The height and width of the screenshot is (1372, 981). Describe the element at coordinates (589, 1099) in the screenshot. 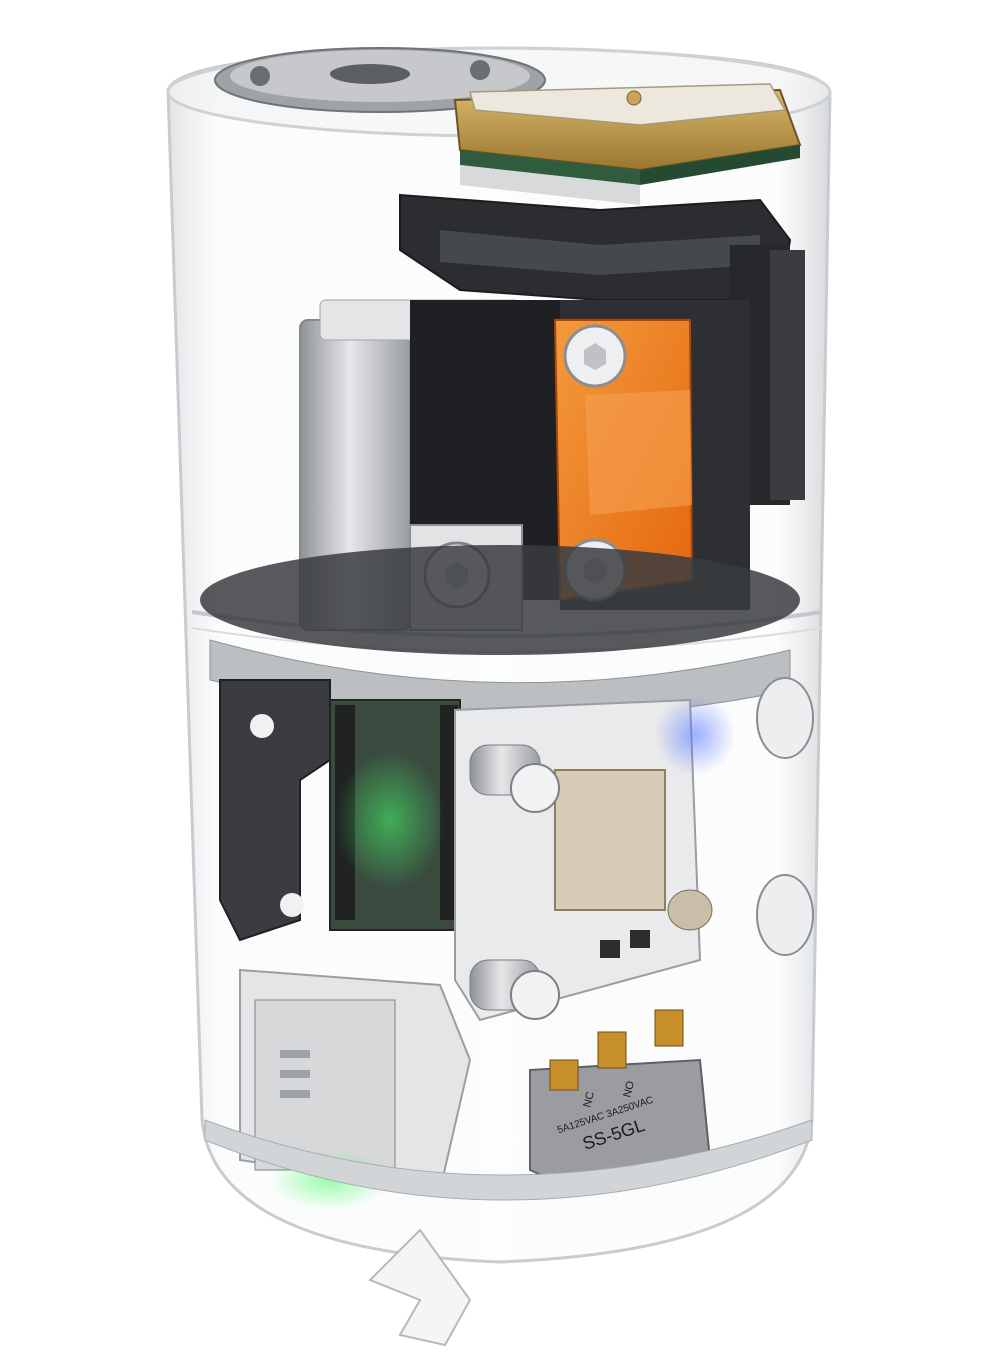

I see `switch-pin-nc-label: NC` at that location.